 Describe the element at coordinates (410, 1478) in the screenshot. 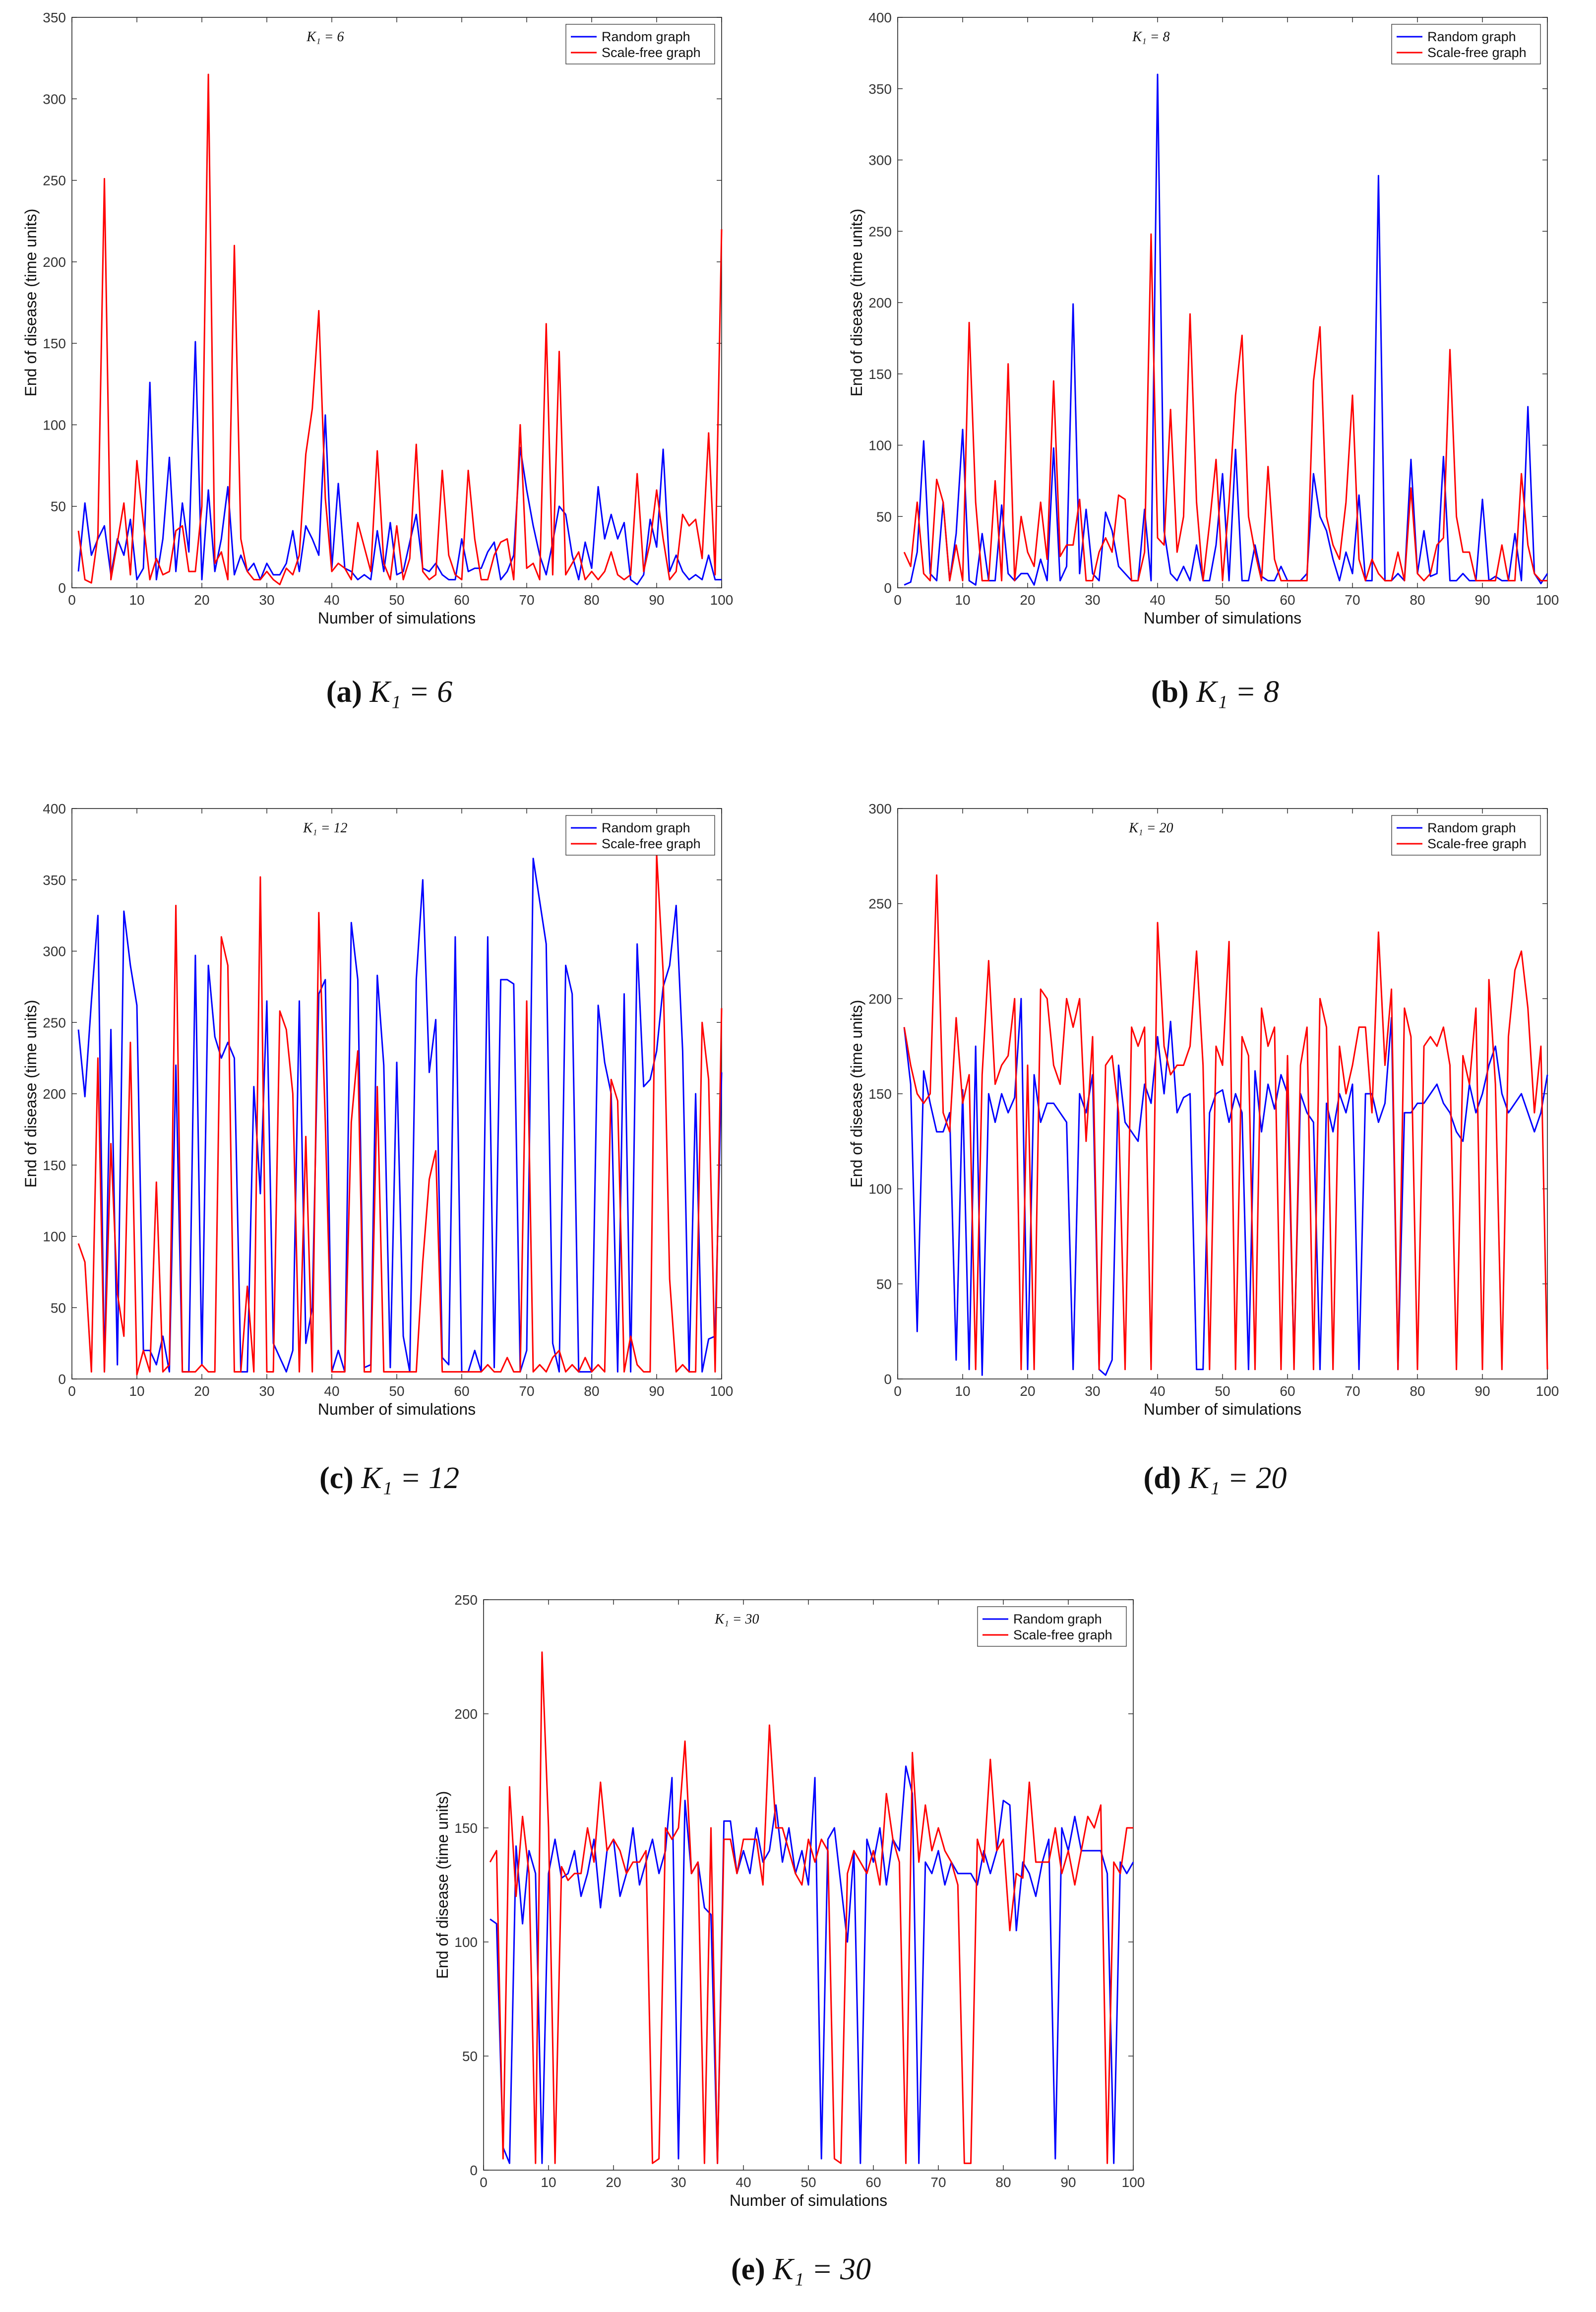

I see `caption-eq-c: K₁ = 12` at that location.